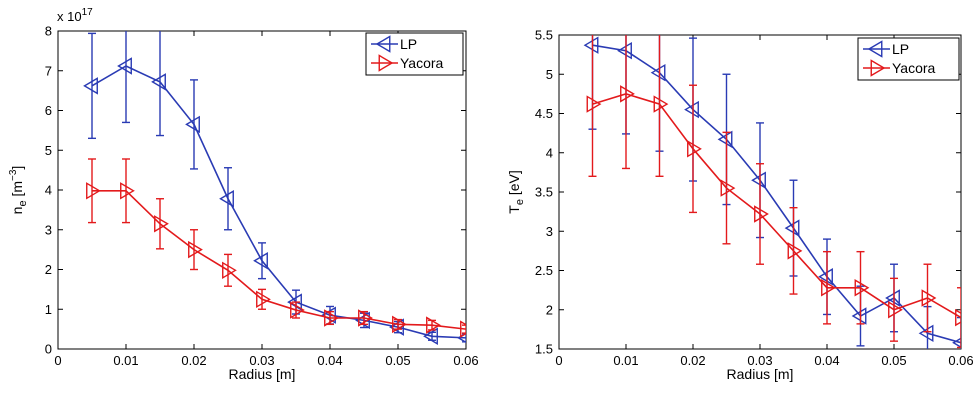  I want to click on legend-box, so click(414, 54).